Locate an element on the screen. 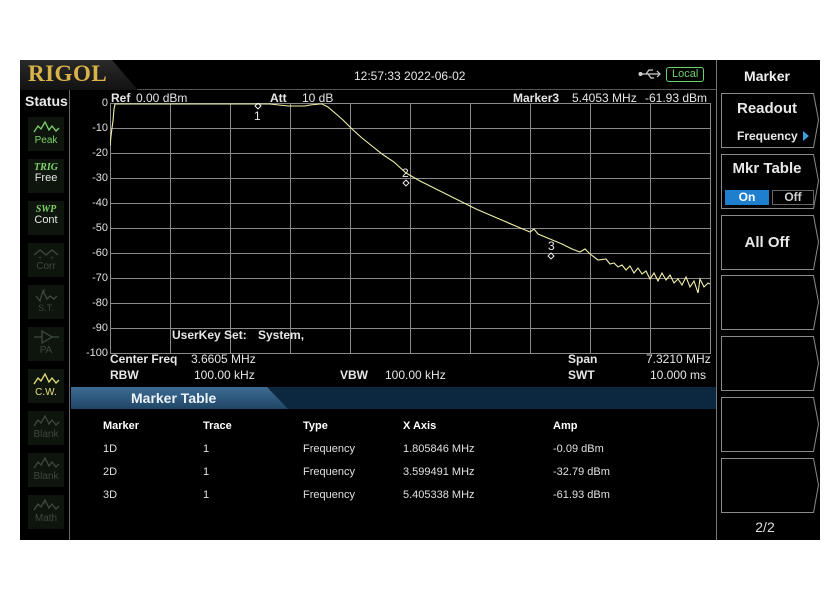 This screenshot has width=840, height=600. signal-track-icon: + is located at coordinates (46, 295).